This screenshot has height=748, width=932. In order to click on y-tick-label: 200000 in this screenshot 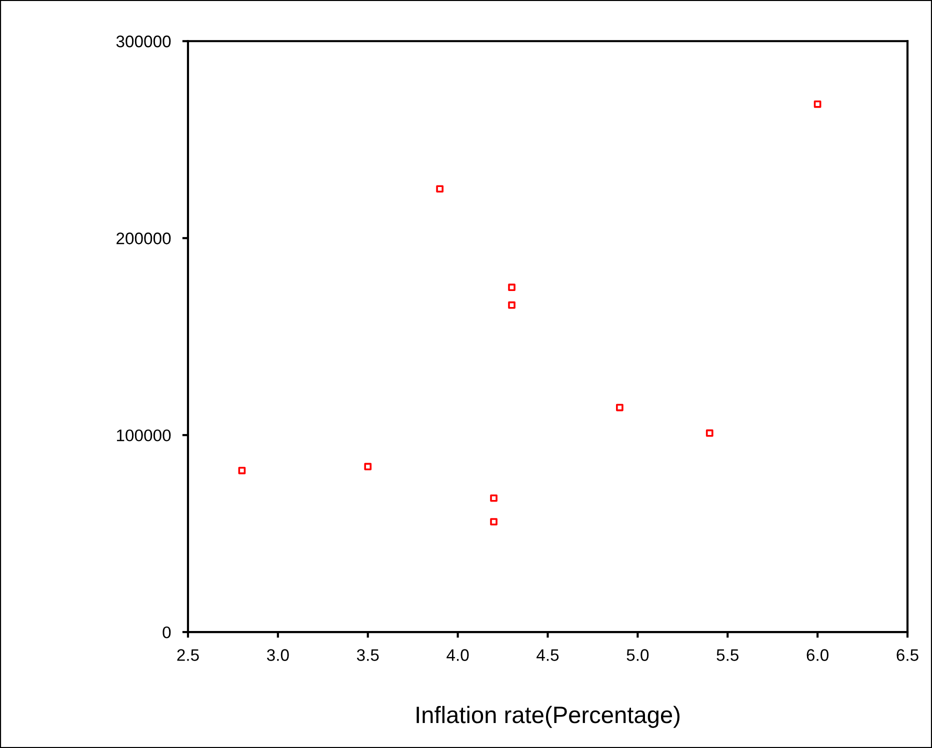, I will do `click(143, 238)`.